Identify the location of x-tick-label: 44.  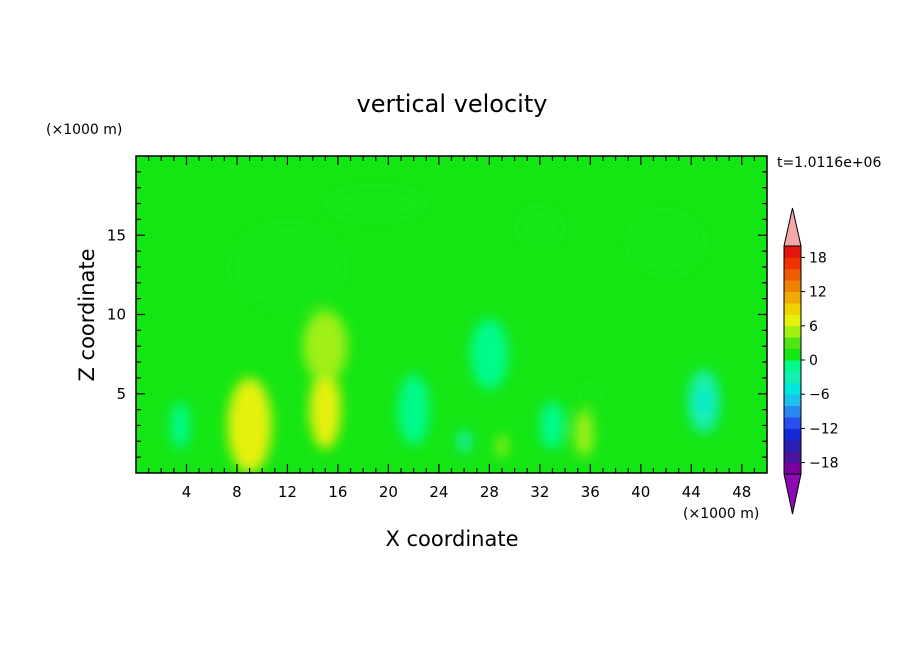
(691, 492).